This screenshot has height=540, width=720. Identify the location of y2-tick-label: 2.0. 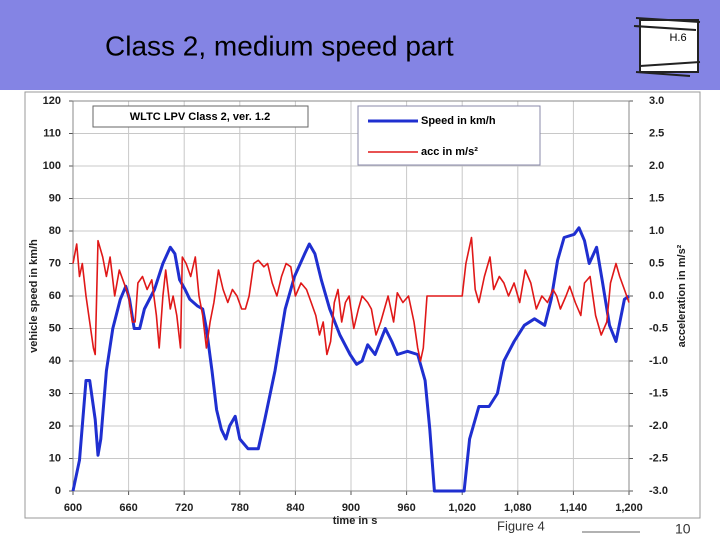
(656, 166).